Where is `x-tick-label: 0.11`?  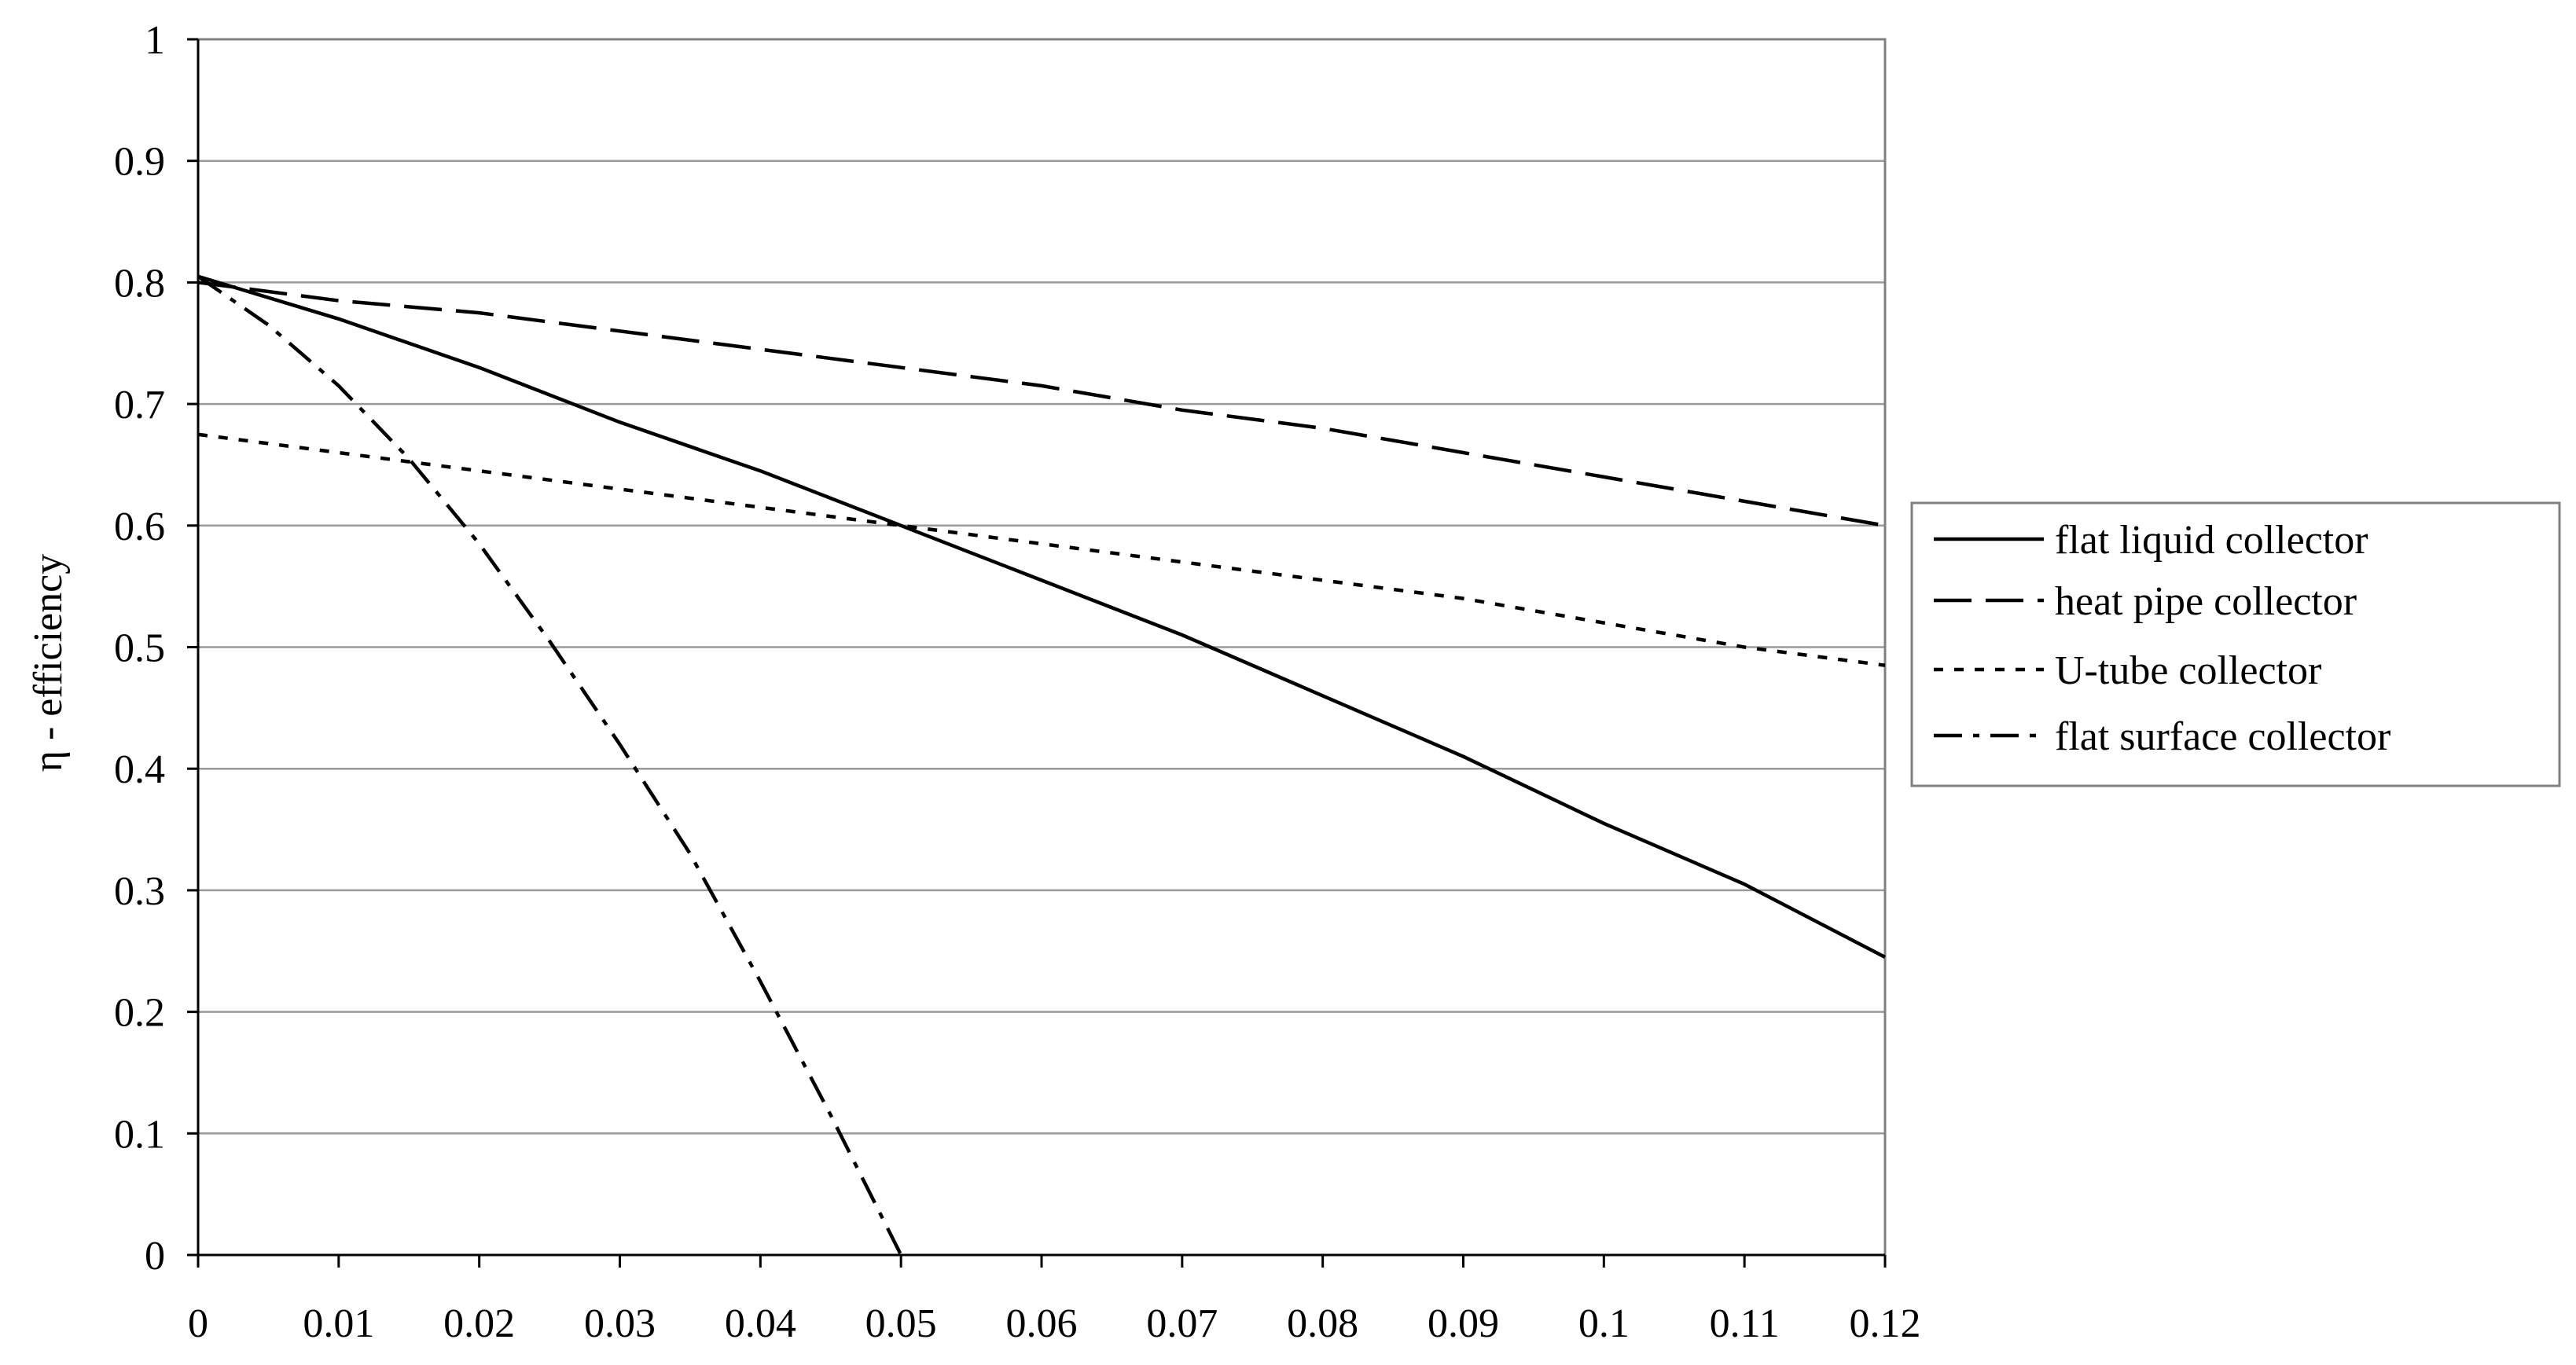
x-tick-label: 0.11 is located at coordinates (1745, 1323).